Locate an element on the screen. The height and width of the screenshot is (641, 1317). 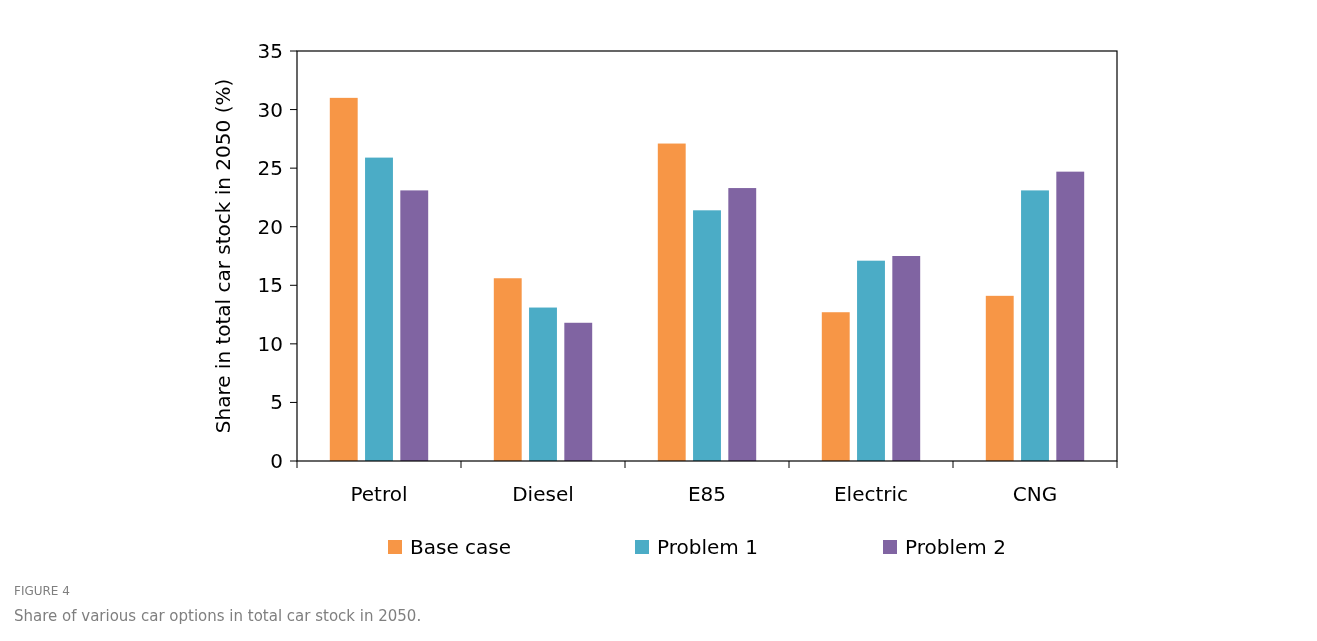
y-tick-label: 20 is located at coordinates (270, 226).